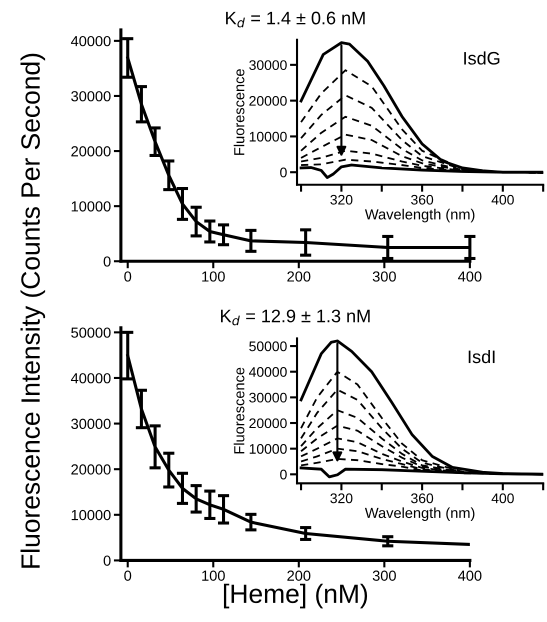  Describe the element at coordinates (296, 596) in the screenshot. I see `x-axis-title: [Heme] (nM)` at that location.